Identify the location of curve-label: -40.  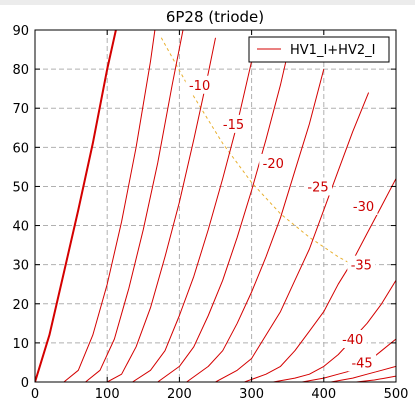
(352, 340).